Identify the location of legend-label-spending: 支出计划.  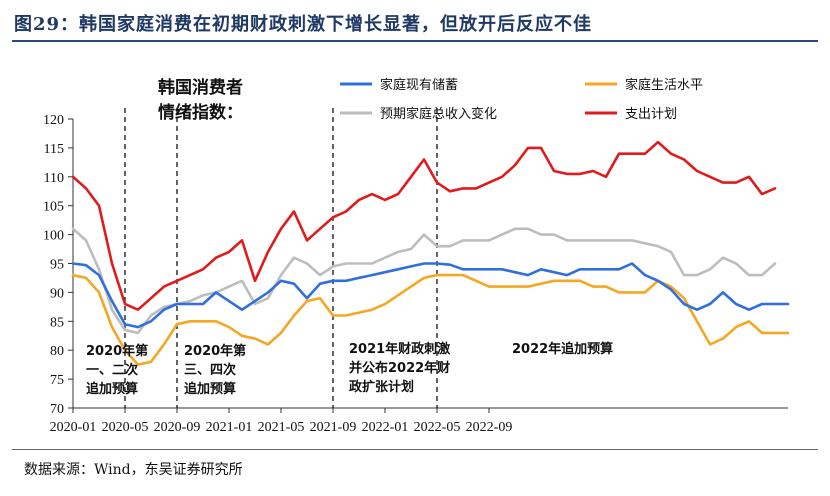
(651, 114).